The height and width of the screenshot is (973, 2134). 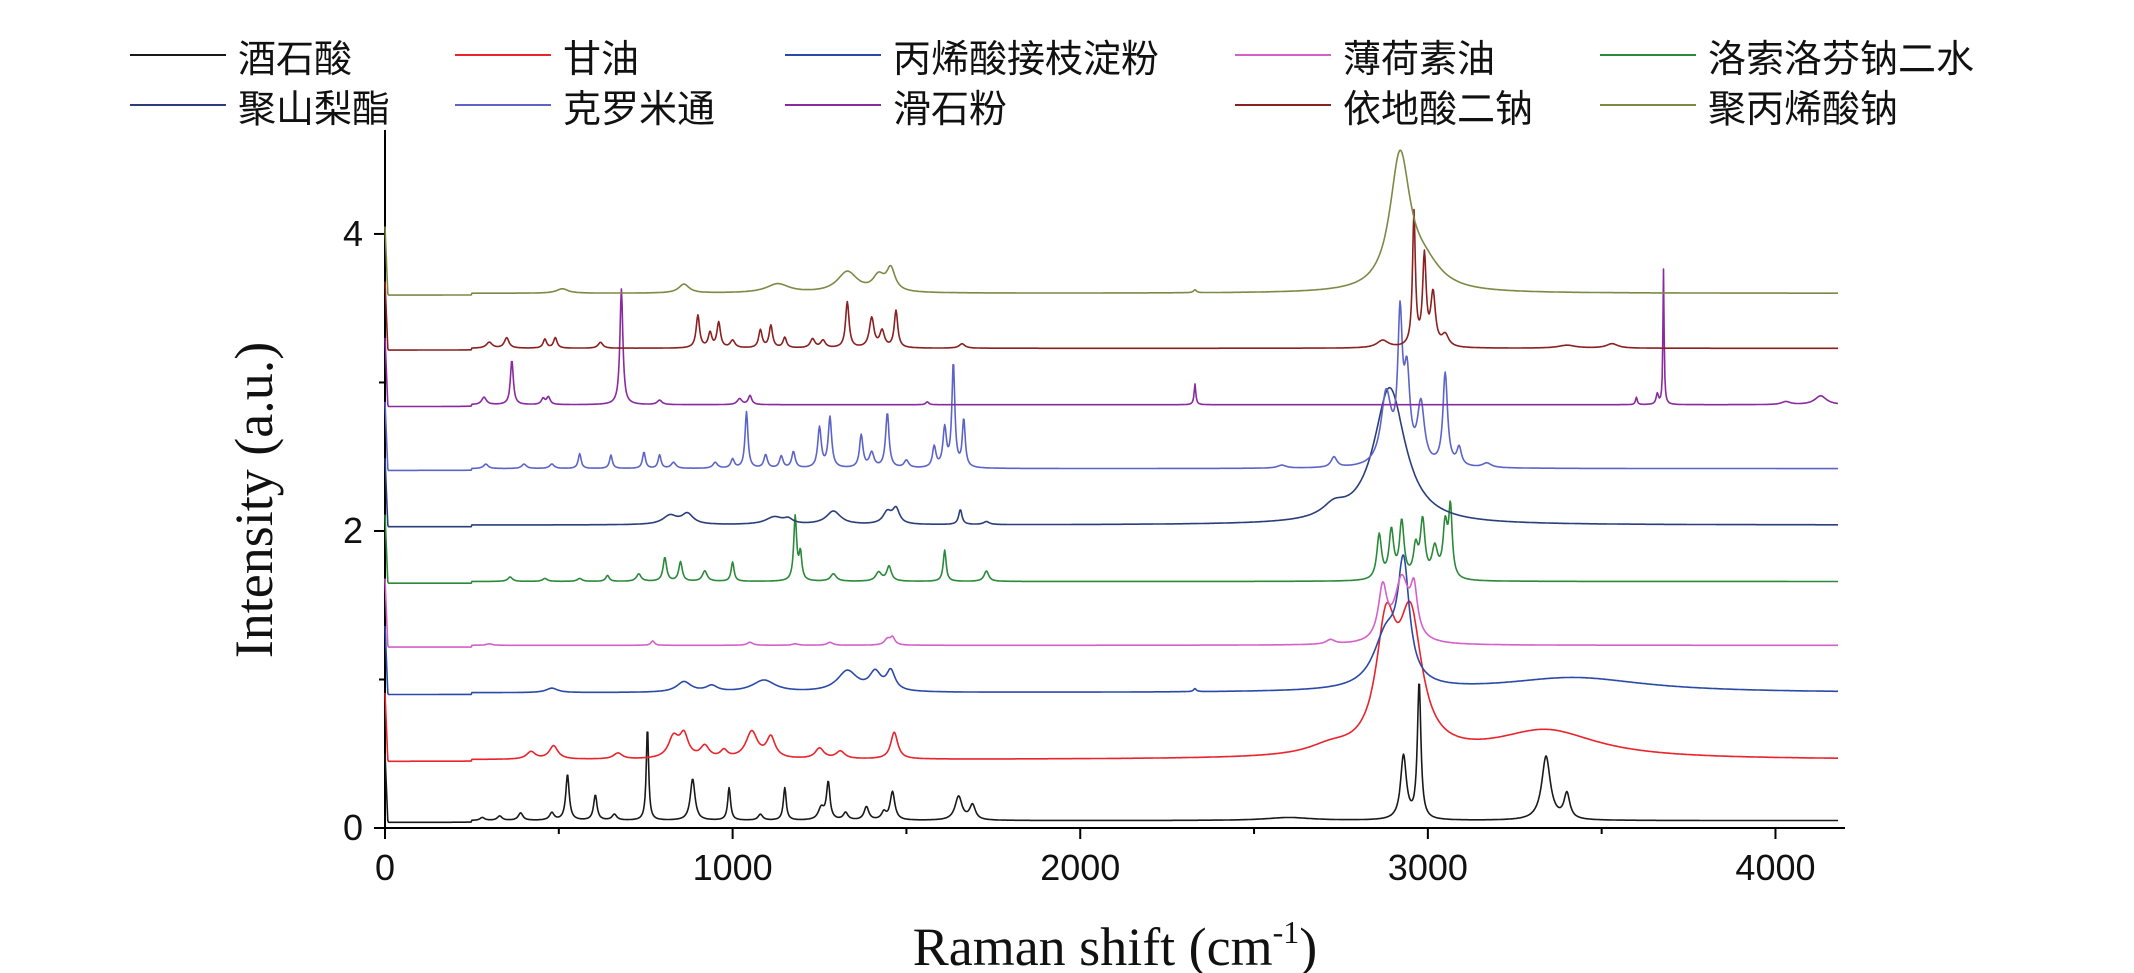 What do you see at coordinates (1026, 58) in the screenshot?
I see `legend-label: 丙烯酸接枝淀粉` at bounding box center [1026, 58].